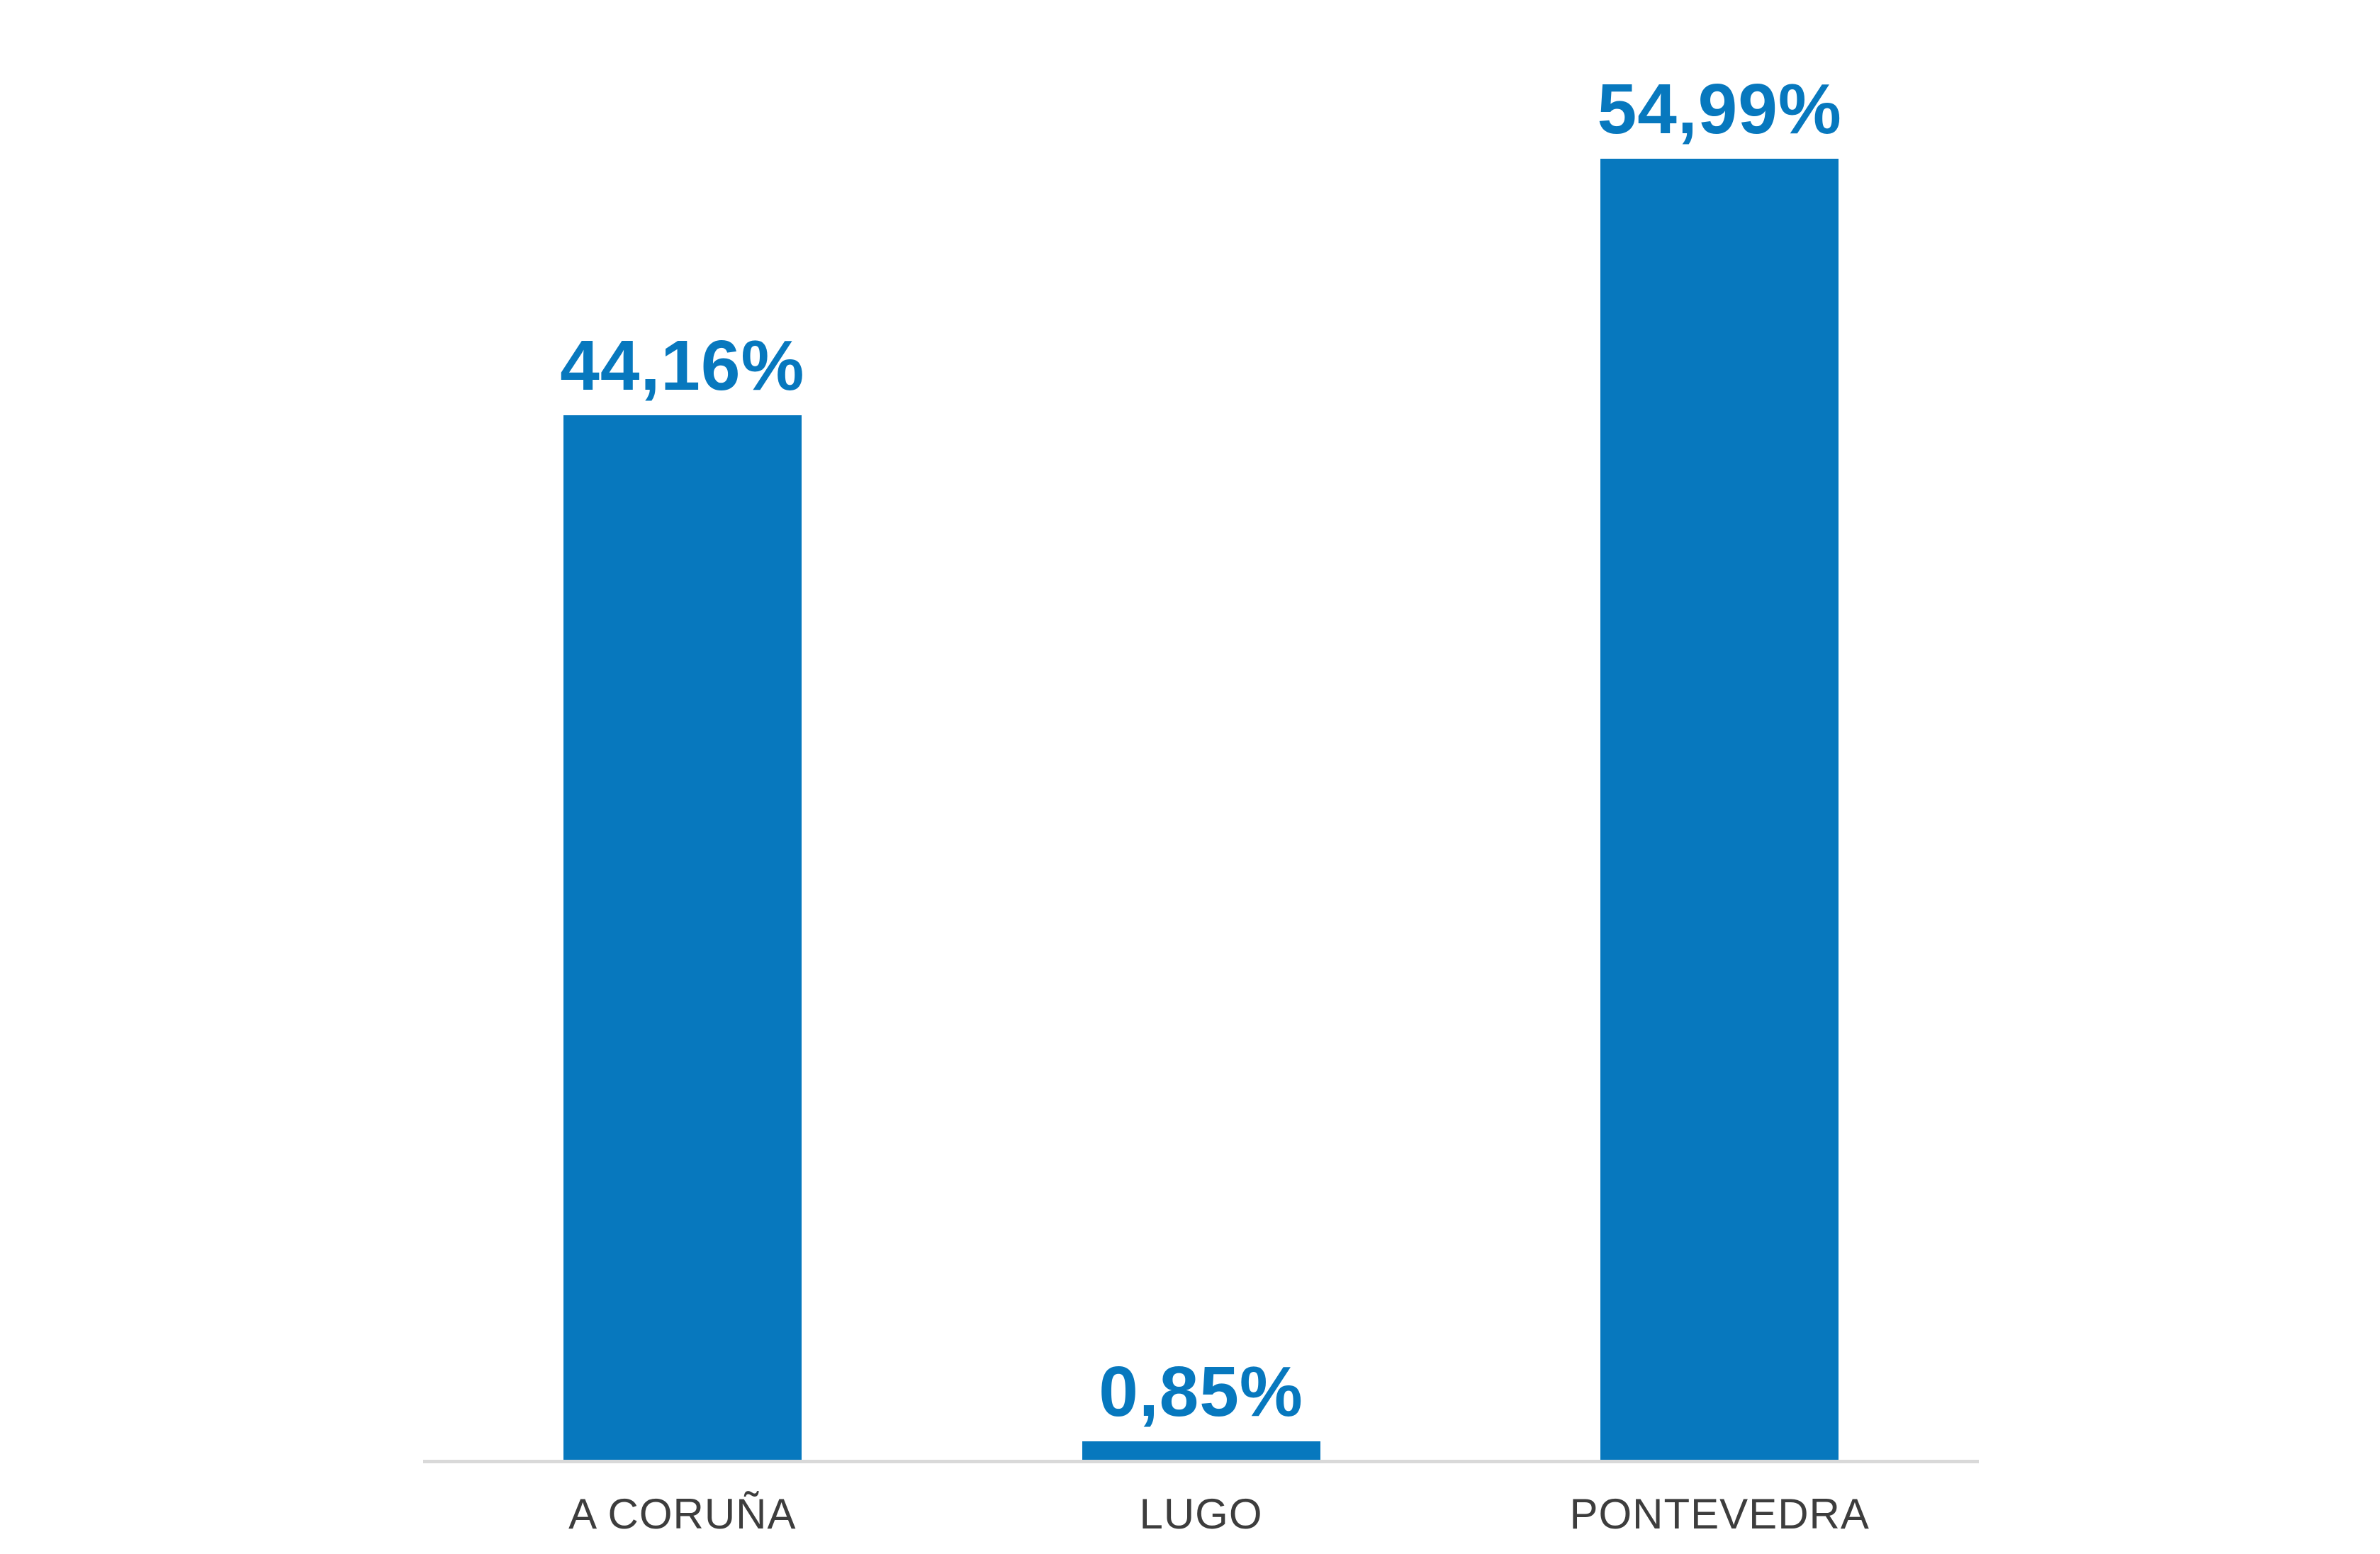  I want to click on x-axis-labels: A CORUÑA LUGO PONTEVEDRA, so click(1201, 1514).